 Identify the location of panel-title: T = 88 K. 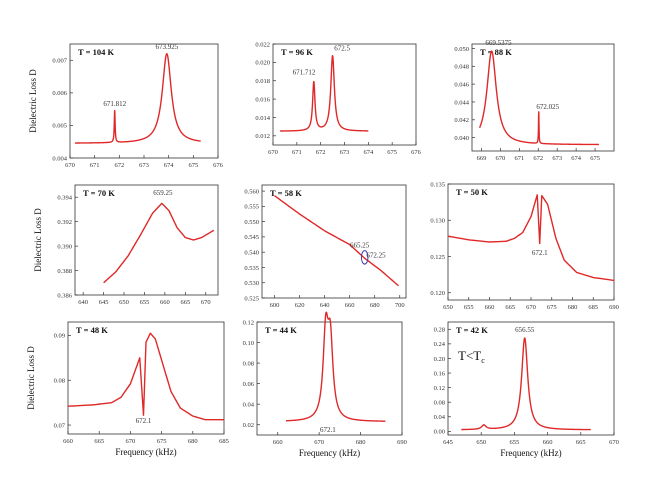
(496, 52).